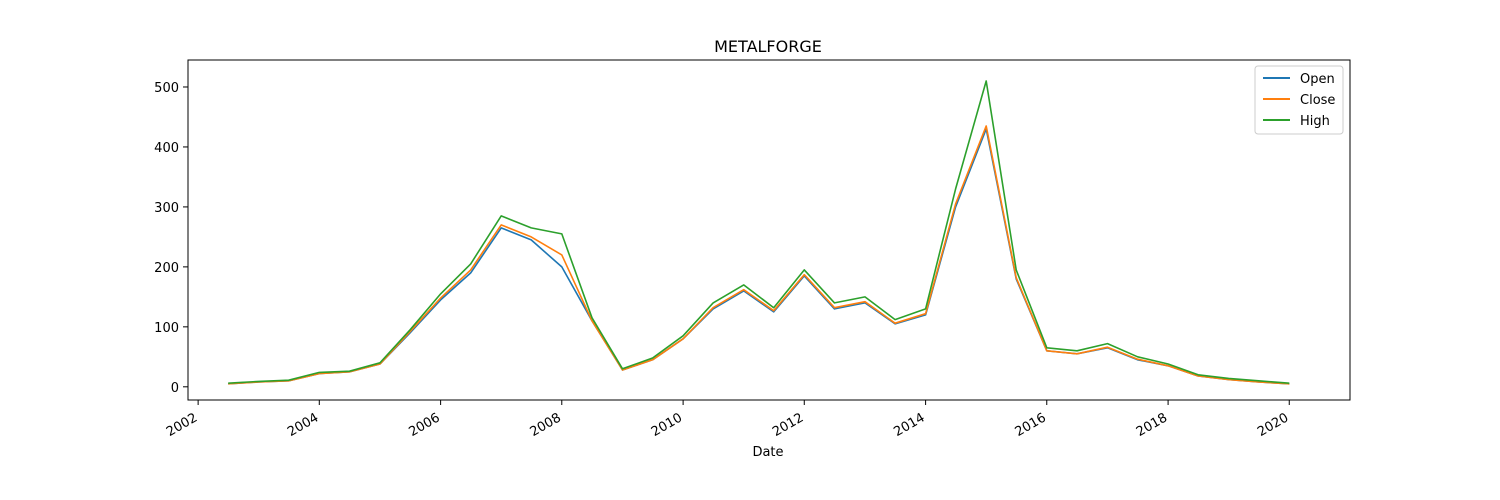 This screenshot has height=500, width=1500. What do you see at coordinates (303, 425) in the screenshot?
I see `x-tick-label: 2004` at bounding box center [303, 425].